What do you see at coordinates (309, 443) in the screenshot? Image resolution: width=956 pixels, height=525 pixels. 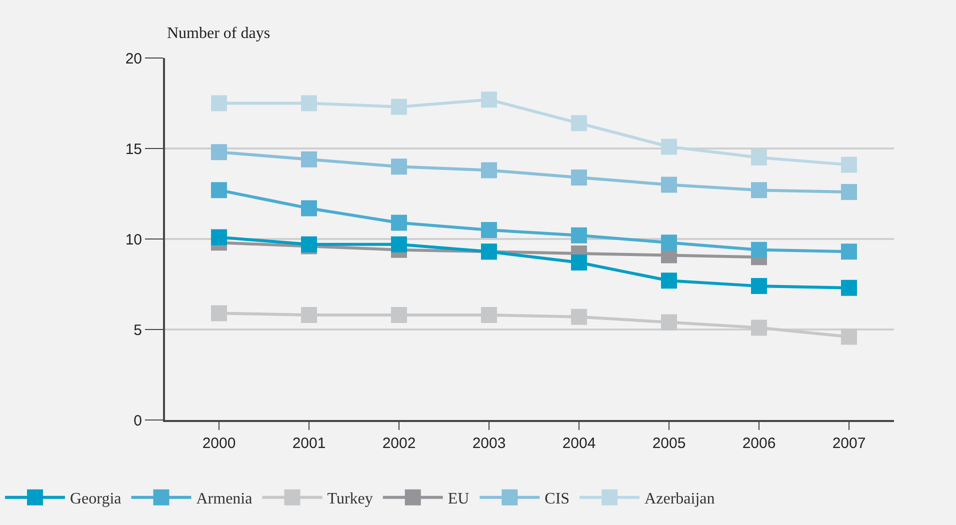 I see `x-tick-label: 2001` at bounding box center [309, 443].